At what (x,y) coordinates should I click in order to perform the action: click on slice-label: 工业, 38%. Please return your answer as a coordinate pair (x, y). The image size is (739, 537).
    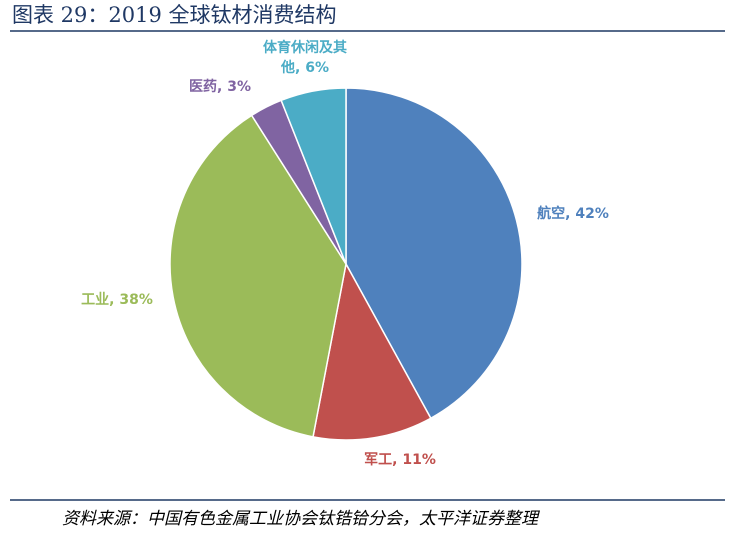
    Looking at the image, I should click on (117, 300).